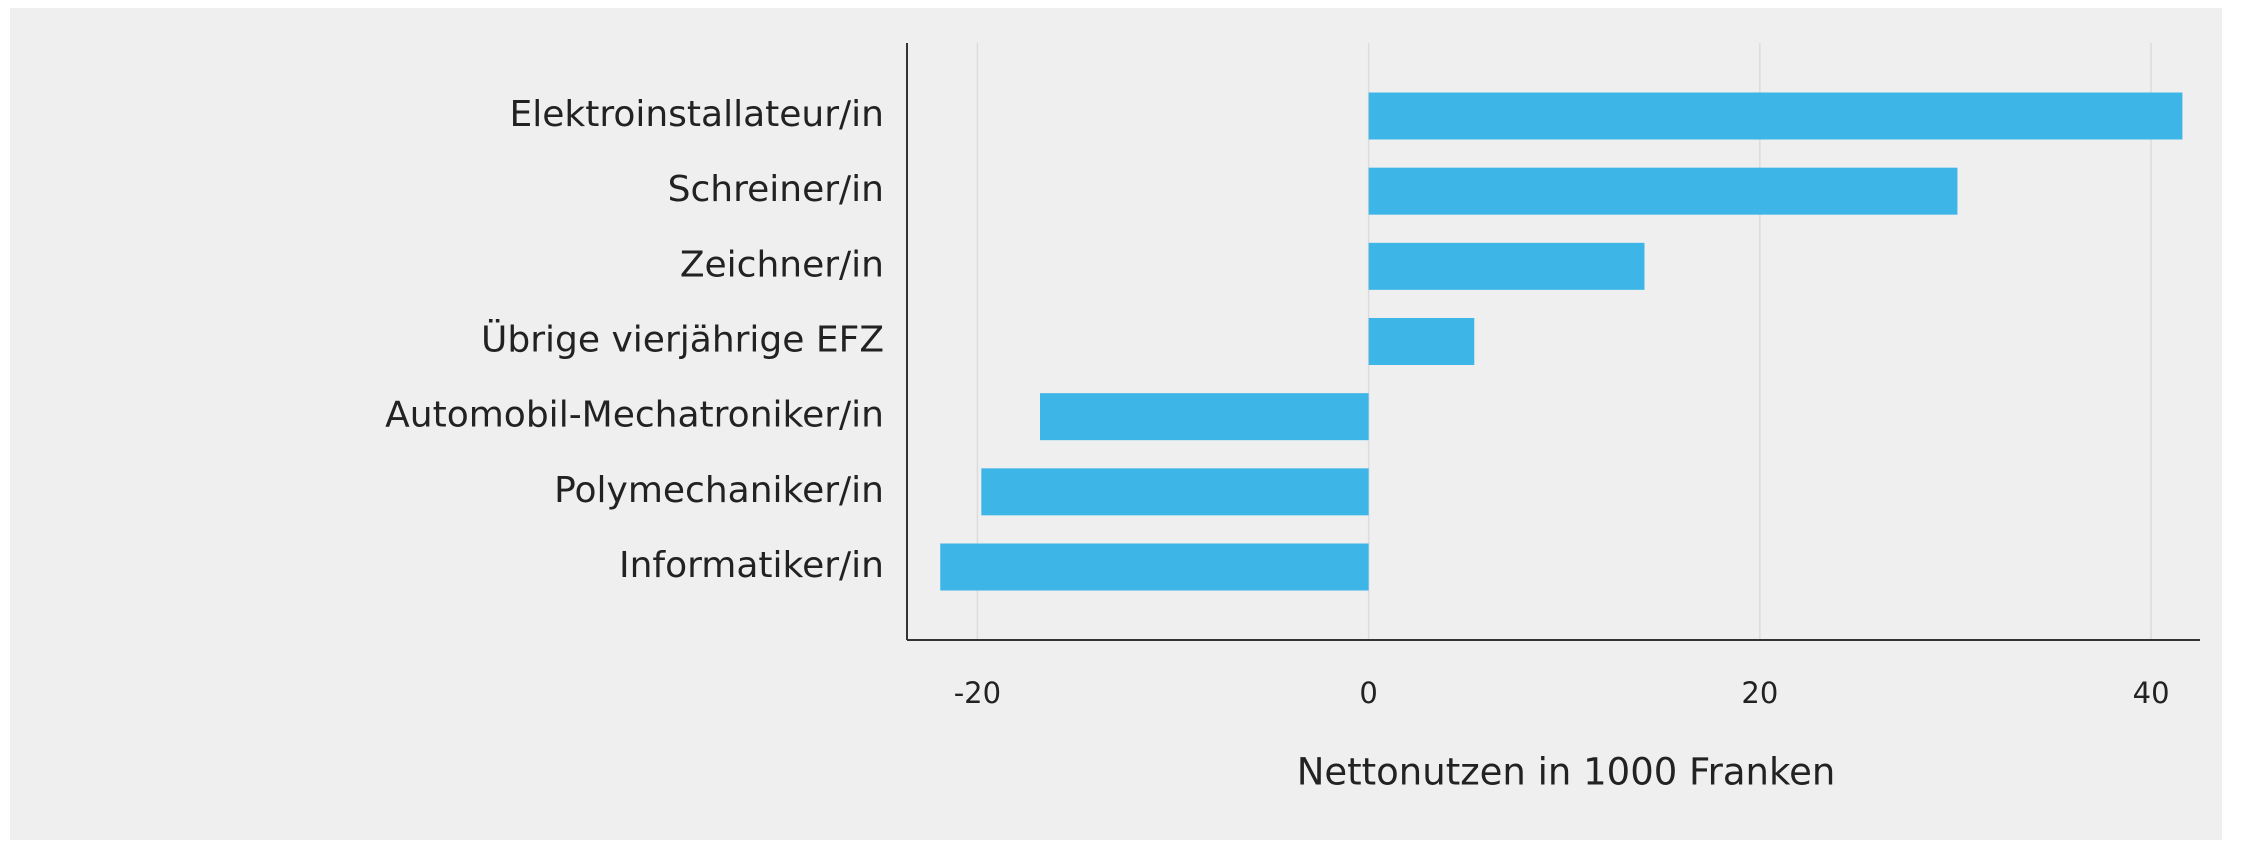 The height and width of the screenshot is (846, 2244). What do you see at coordinates (2151, 693) in the screenshot?
I see `x-tick-label: 40` at bounding box center [2151, 693].